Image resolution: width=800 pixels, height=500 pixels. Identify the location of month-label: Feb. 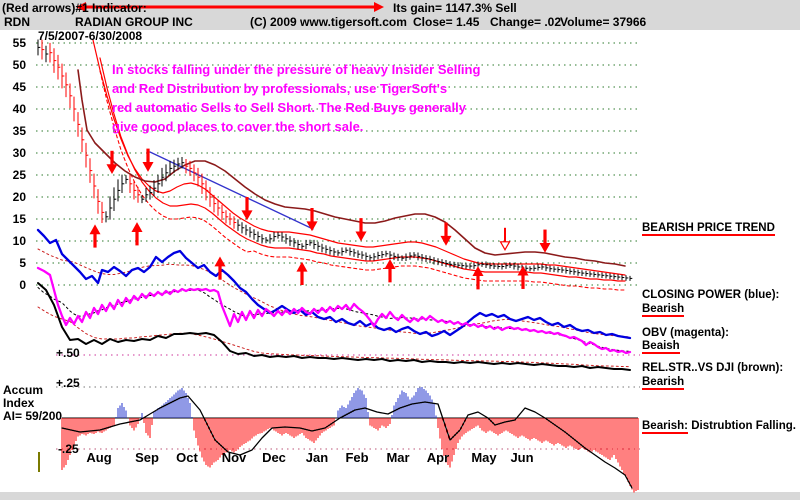
(357, 457).